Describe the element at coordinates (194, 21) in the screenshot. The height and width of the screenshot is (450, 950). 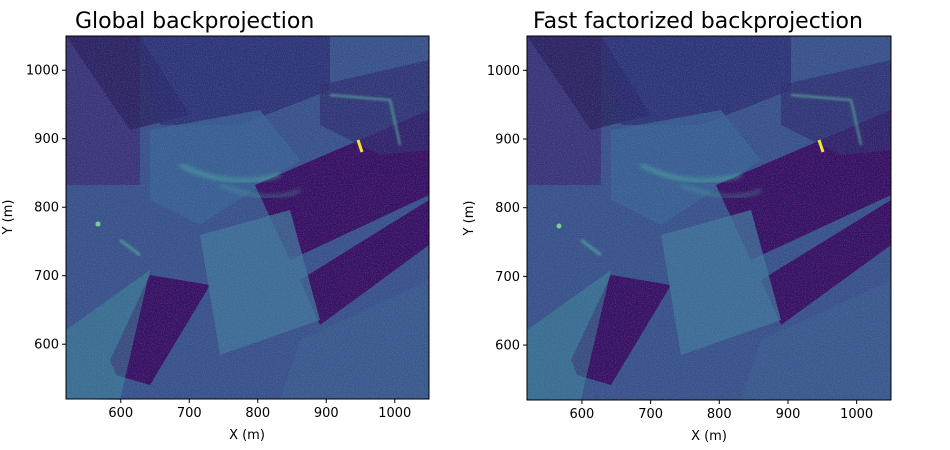
I see `chart-title: Global backprojection` at that location.